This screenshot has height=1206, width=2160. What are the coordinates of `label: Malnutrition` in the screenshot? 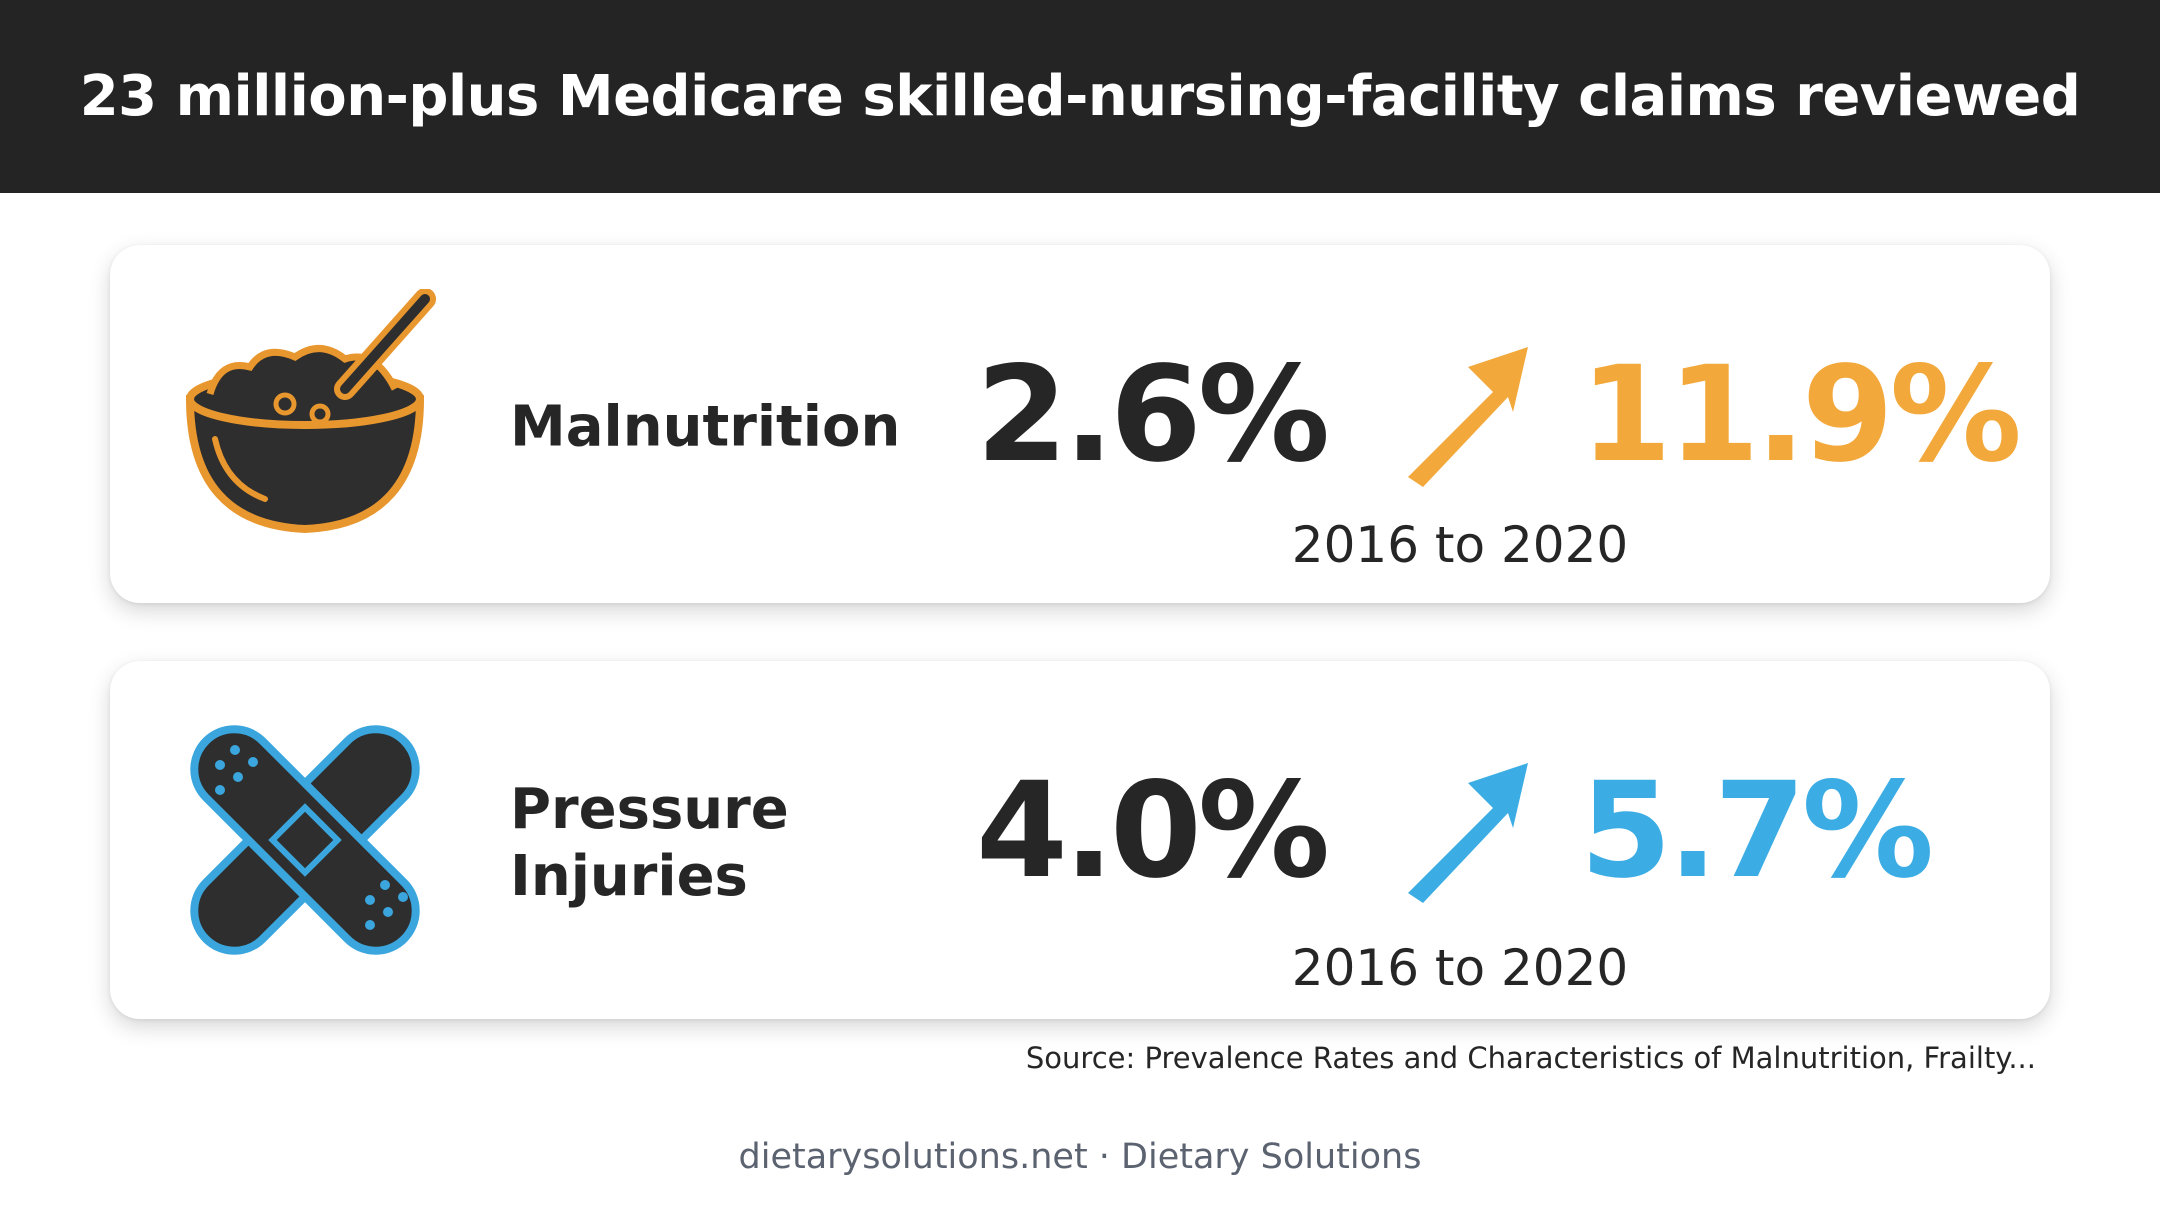 It's located at (705, 427).